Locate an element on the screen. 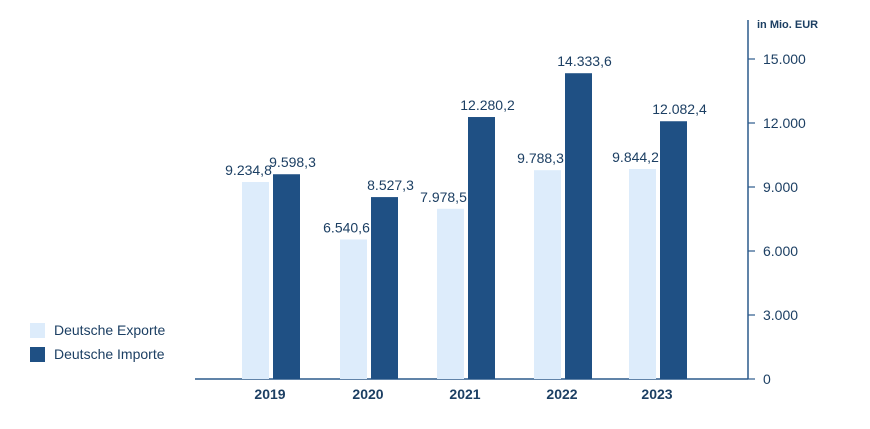 The width and height of the screenshot is (870, 429). bar-exports-2023 is located at coordinates (642, 273).